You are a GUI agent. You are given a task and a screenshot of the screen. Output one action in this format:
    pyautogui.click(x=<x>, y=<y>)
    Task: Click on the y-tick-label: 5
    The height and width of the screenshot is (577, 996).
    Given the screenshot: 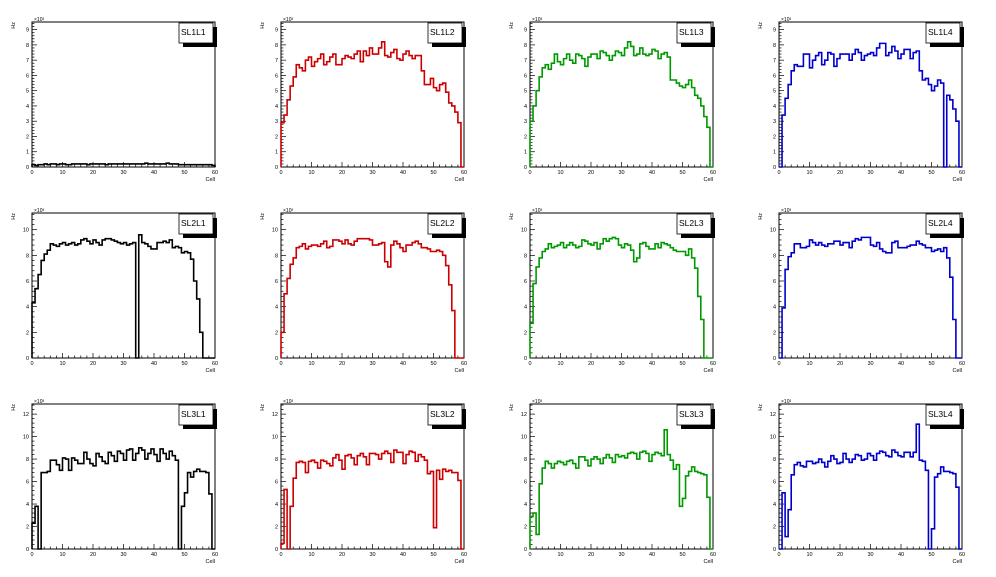 What is the action you would take?
    pyautogui.click(x=774, y=92)
    